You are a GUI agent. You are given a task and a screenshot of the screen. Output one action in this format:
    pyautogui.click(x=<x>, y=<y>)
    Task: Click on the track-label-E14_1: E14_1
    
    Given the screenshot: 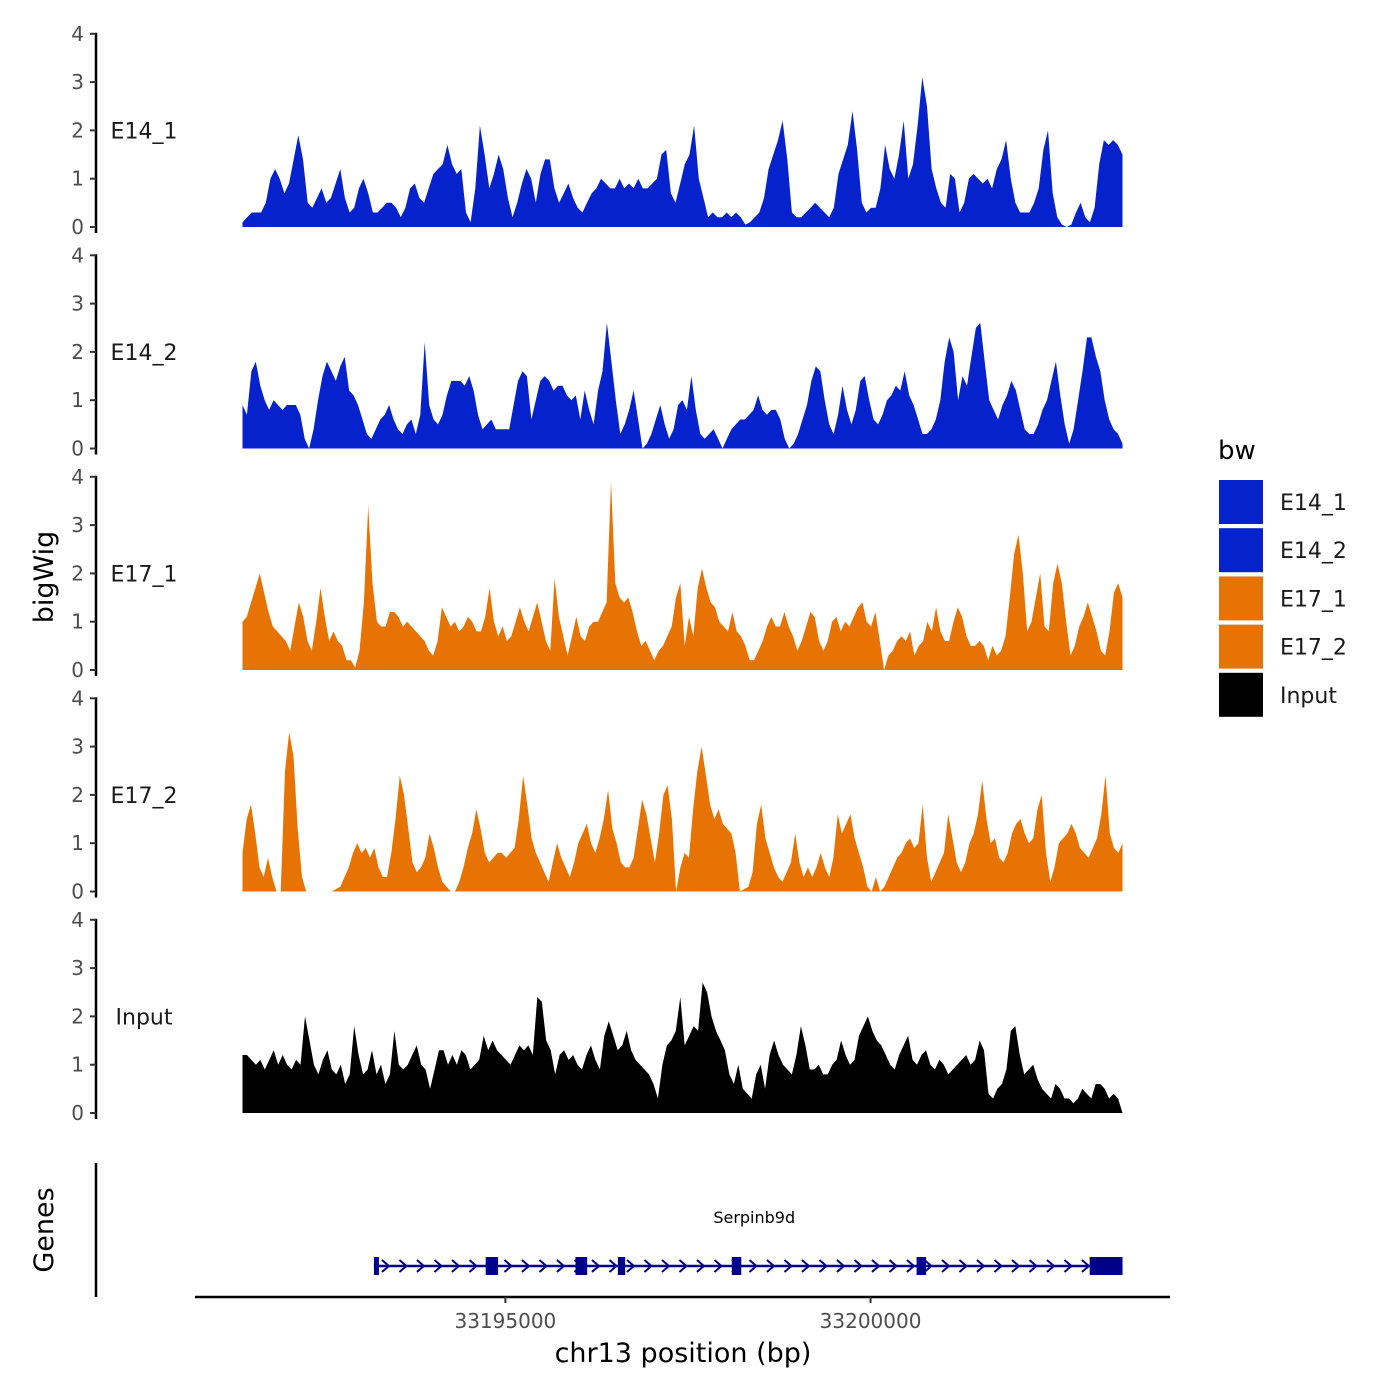 What is the action you would take?
    pyautogui.click(x=144, y=131)
    